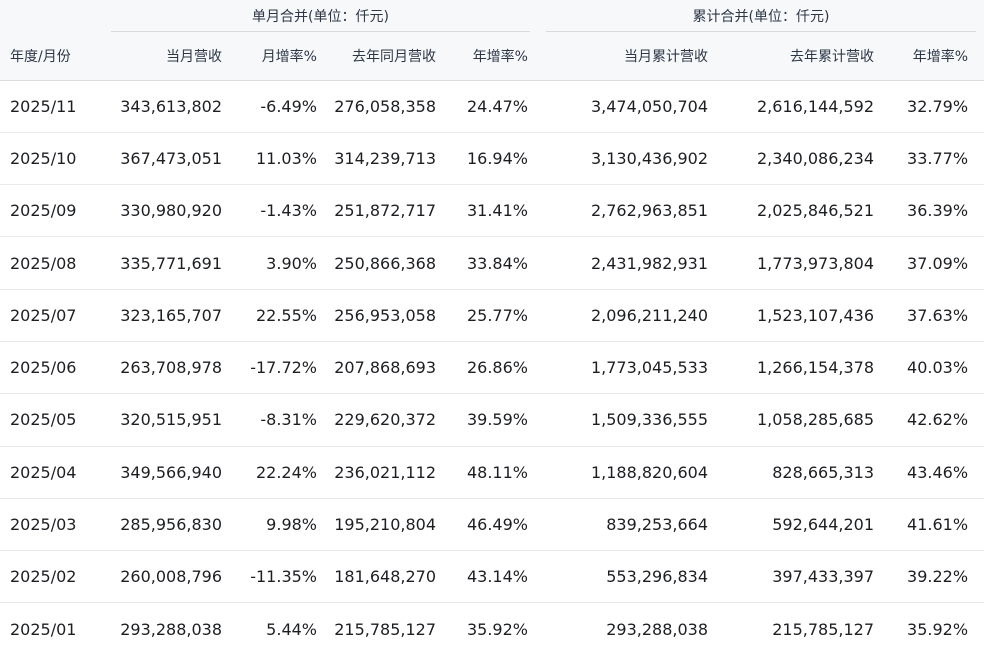 The height and width of the screenshot is (655, 984). Describe the element at coordinates (279, 420) in the screenshot. I see `cell-mom-rate: -8.31%` at that location.